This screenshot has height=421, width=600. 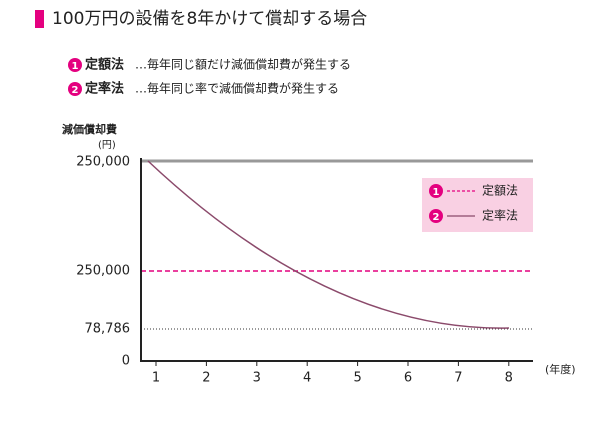 I want to click on x-label: 6, so click(x=408, y=378).